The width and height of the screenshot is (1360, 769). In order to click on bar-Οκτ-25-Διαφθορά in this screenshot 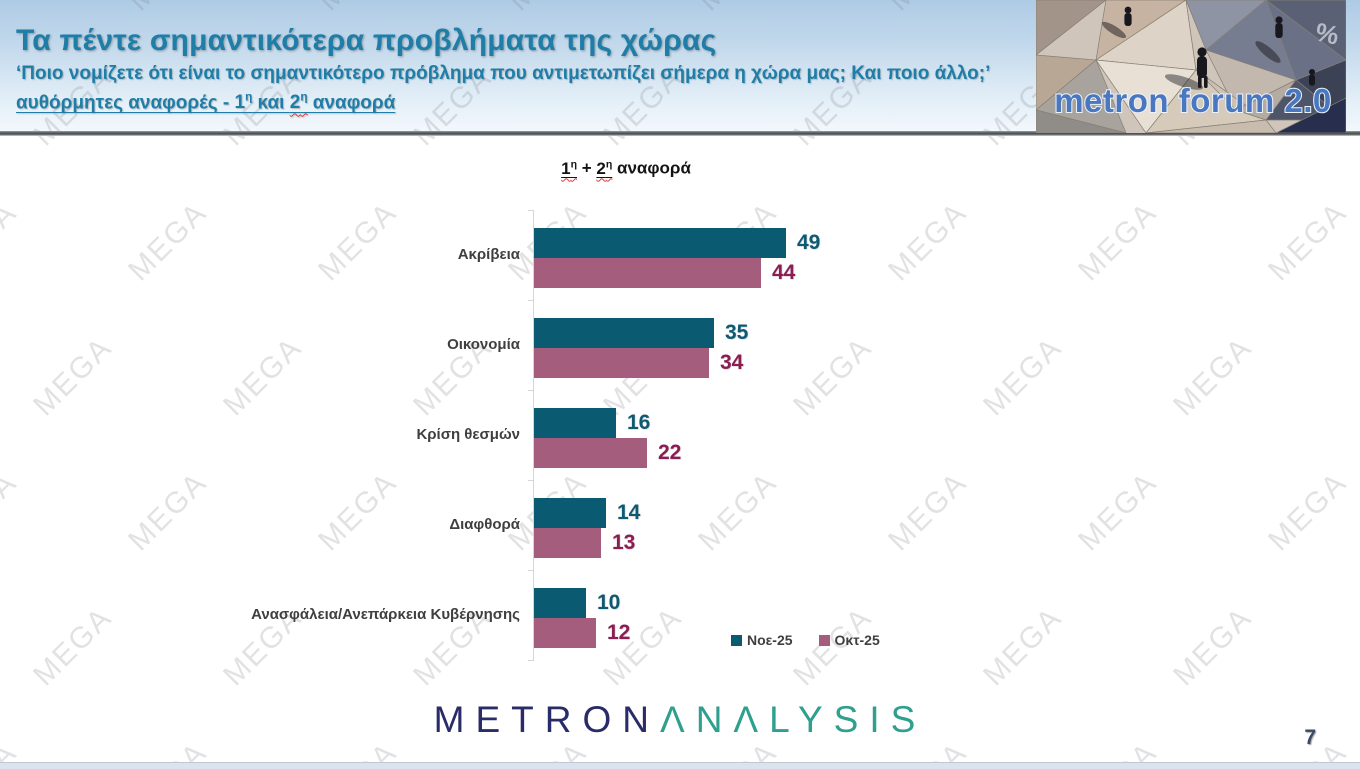, I will do `click(567, 543)`.